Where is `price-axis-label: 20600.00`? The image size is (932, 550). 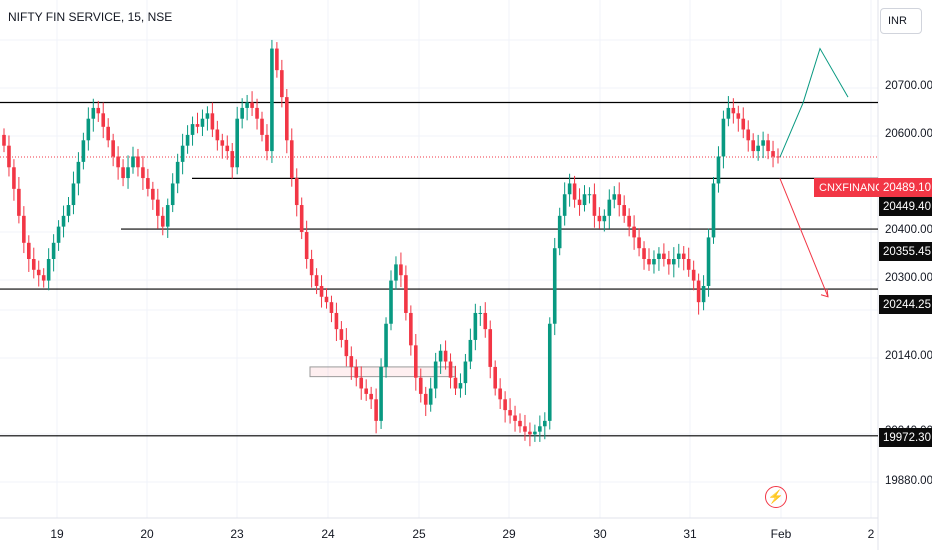 price-axis-label: 20600.00 is located at coordinates (908, 134).